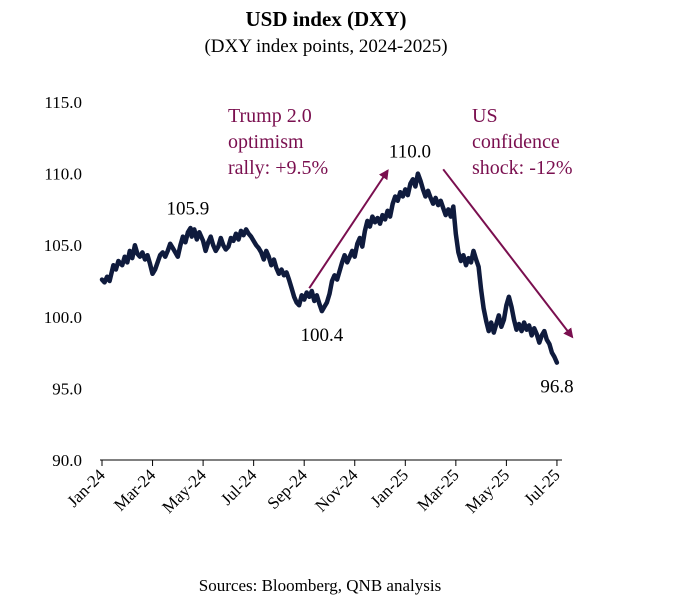 This screenshot has height=604, width=691. I want to click on chart-title: USD index (DXY), so click(325, 19).